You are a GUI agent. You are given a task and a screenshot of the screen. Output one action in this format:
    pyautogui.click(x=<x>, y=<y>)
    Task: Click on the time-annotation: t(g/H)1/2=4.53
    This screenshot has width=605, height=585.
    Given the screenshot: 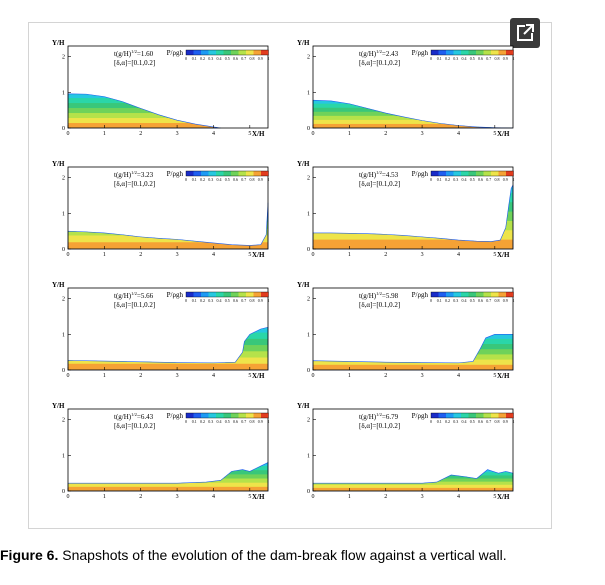 What is the action you would take?
    pyautogui.click(x=379, y=174)
    